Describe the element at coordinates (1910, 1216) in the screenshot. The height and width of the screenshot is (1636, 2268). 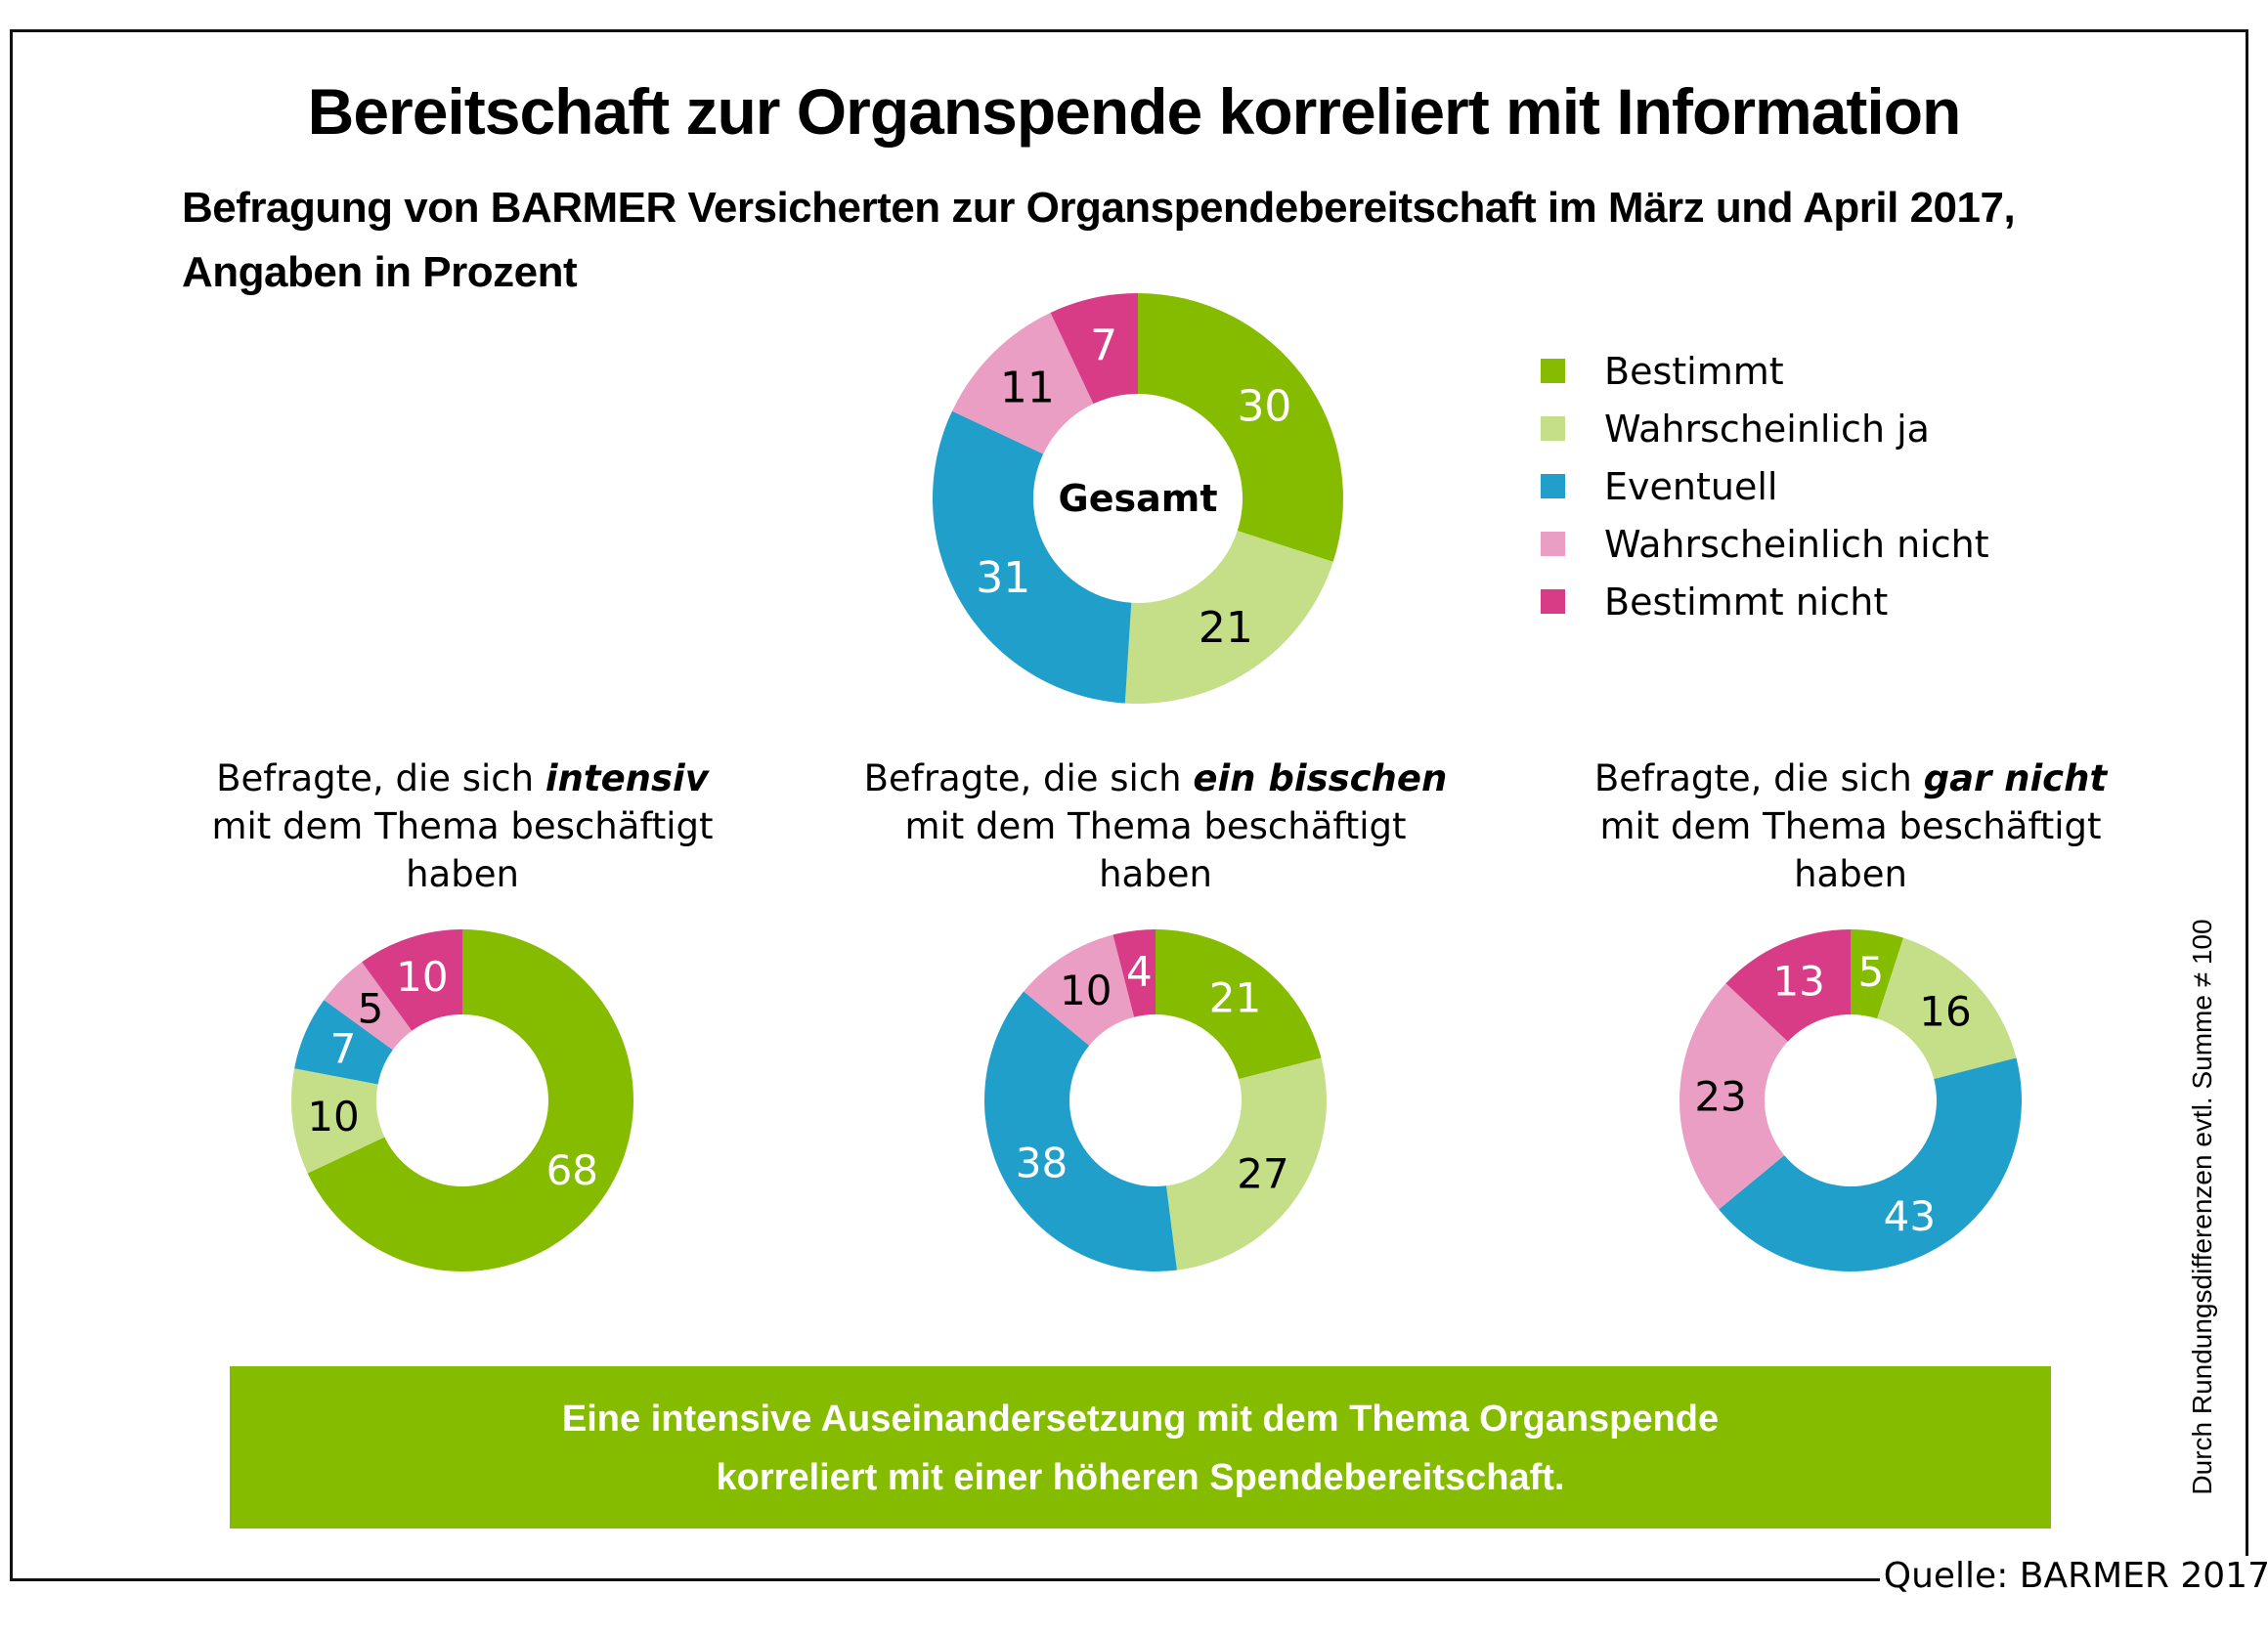
I see `data-label-gar-nicht-eventuell: 43` at that location.